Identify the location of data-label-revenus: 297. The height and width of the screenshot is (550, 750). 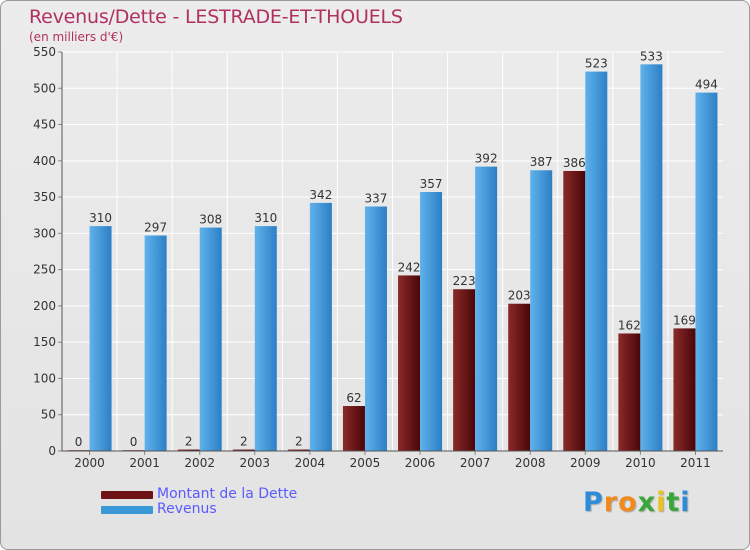
(155, 228).